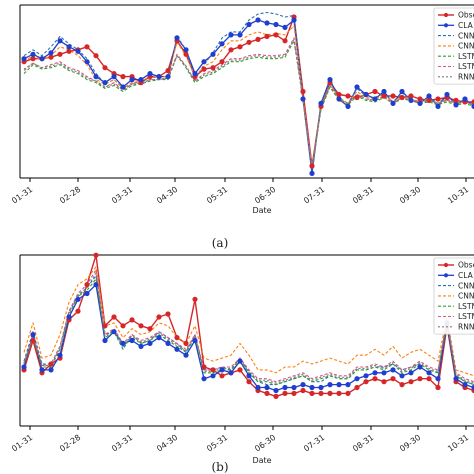 This screenshot has width=474, height=474. What do you see at coordinates (261, 210) in the screenshot?
I see `x-axis-title: Date` at bounding box center [261, 210].